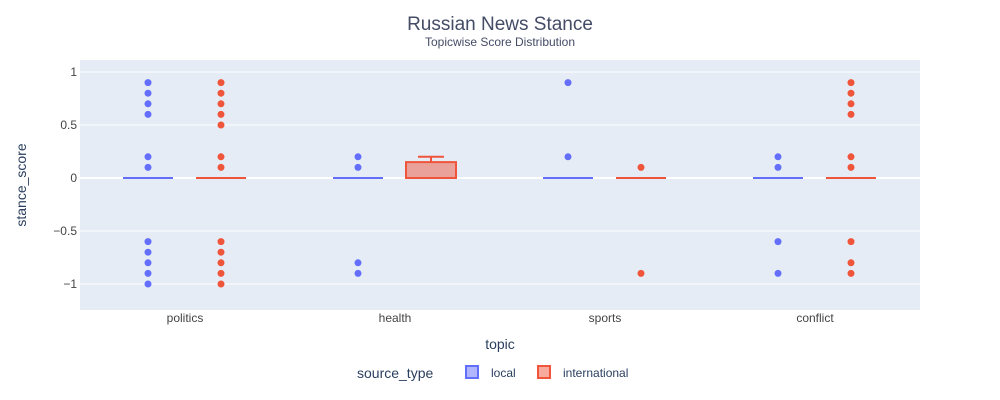 The width and height of the screenshot is (1000, 400). Describe the element at coordinates (568, 129) in the screenshot. I see `box-local-sports` at that location.